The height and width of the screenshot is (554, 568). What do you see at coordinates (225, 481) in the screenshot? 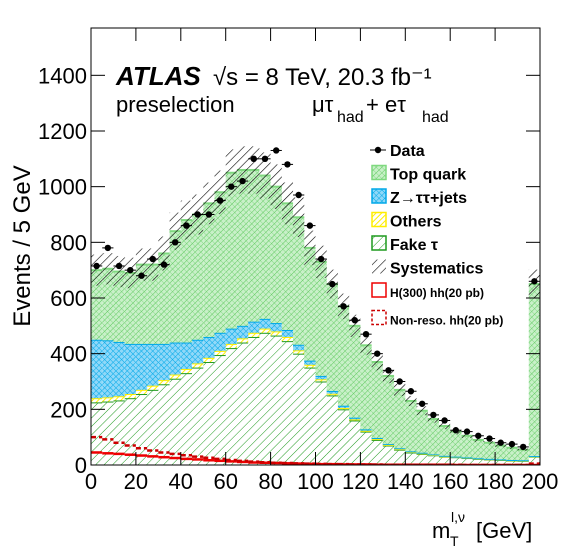
I see `x-tick-label: 60` at bounding box center [225, 481].